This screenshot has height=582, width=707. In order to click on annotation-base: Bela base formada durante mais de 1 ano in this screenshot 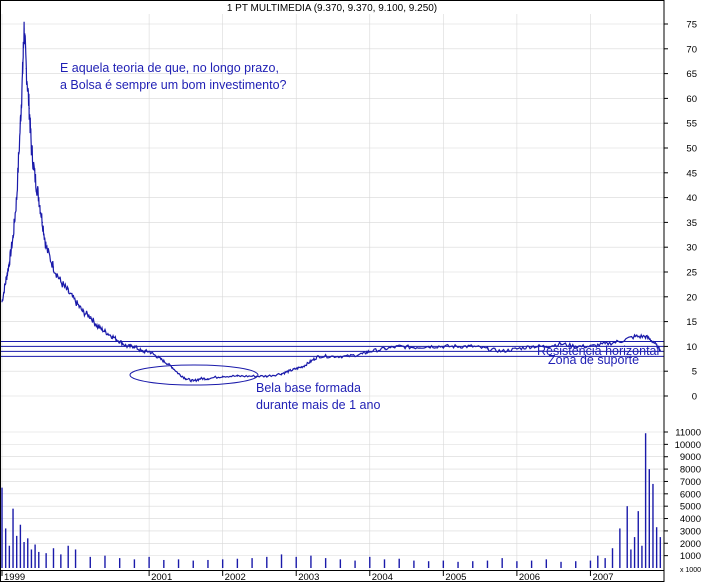, I will do `click(318, 397)`.